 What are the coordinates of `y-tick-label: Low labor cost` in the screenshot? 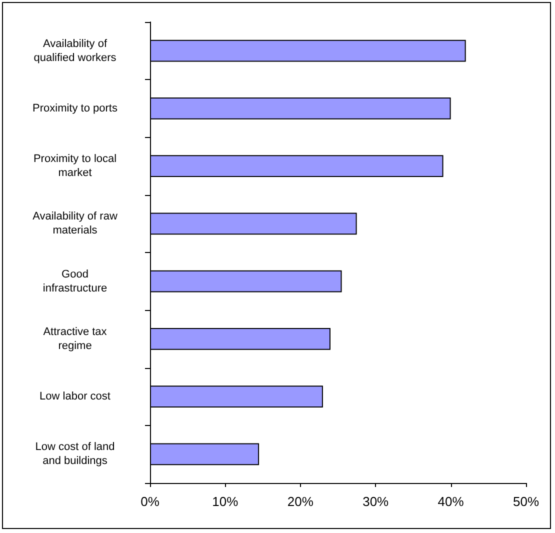 It's located at (75, 396).